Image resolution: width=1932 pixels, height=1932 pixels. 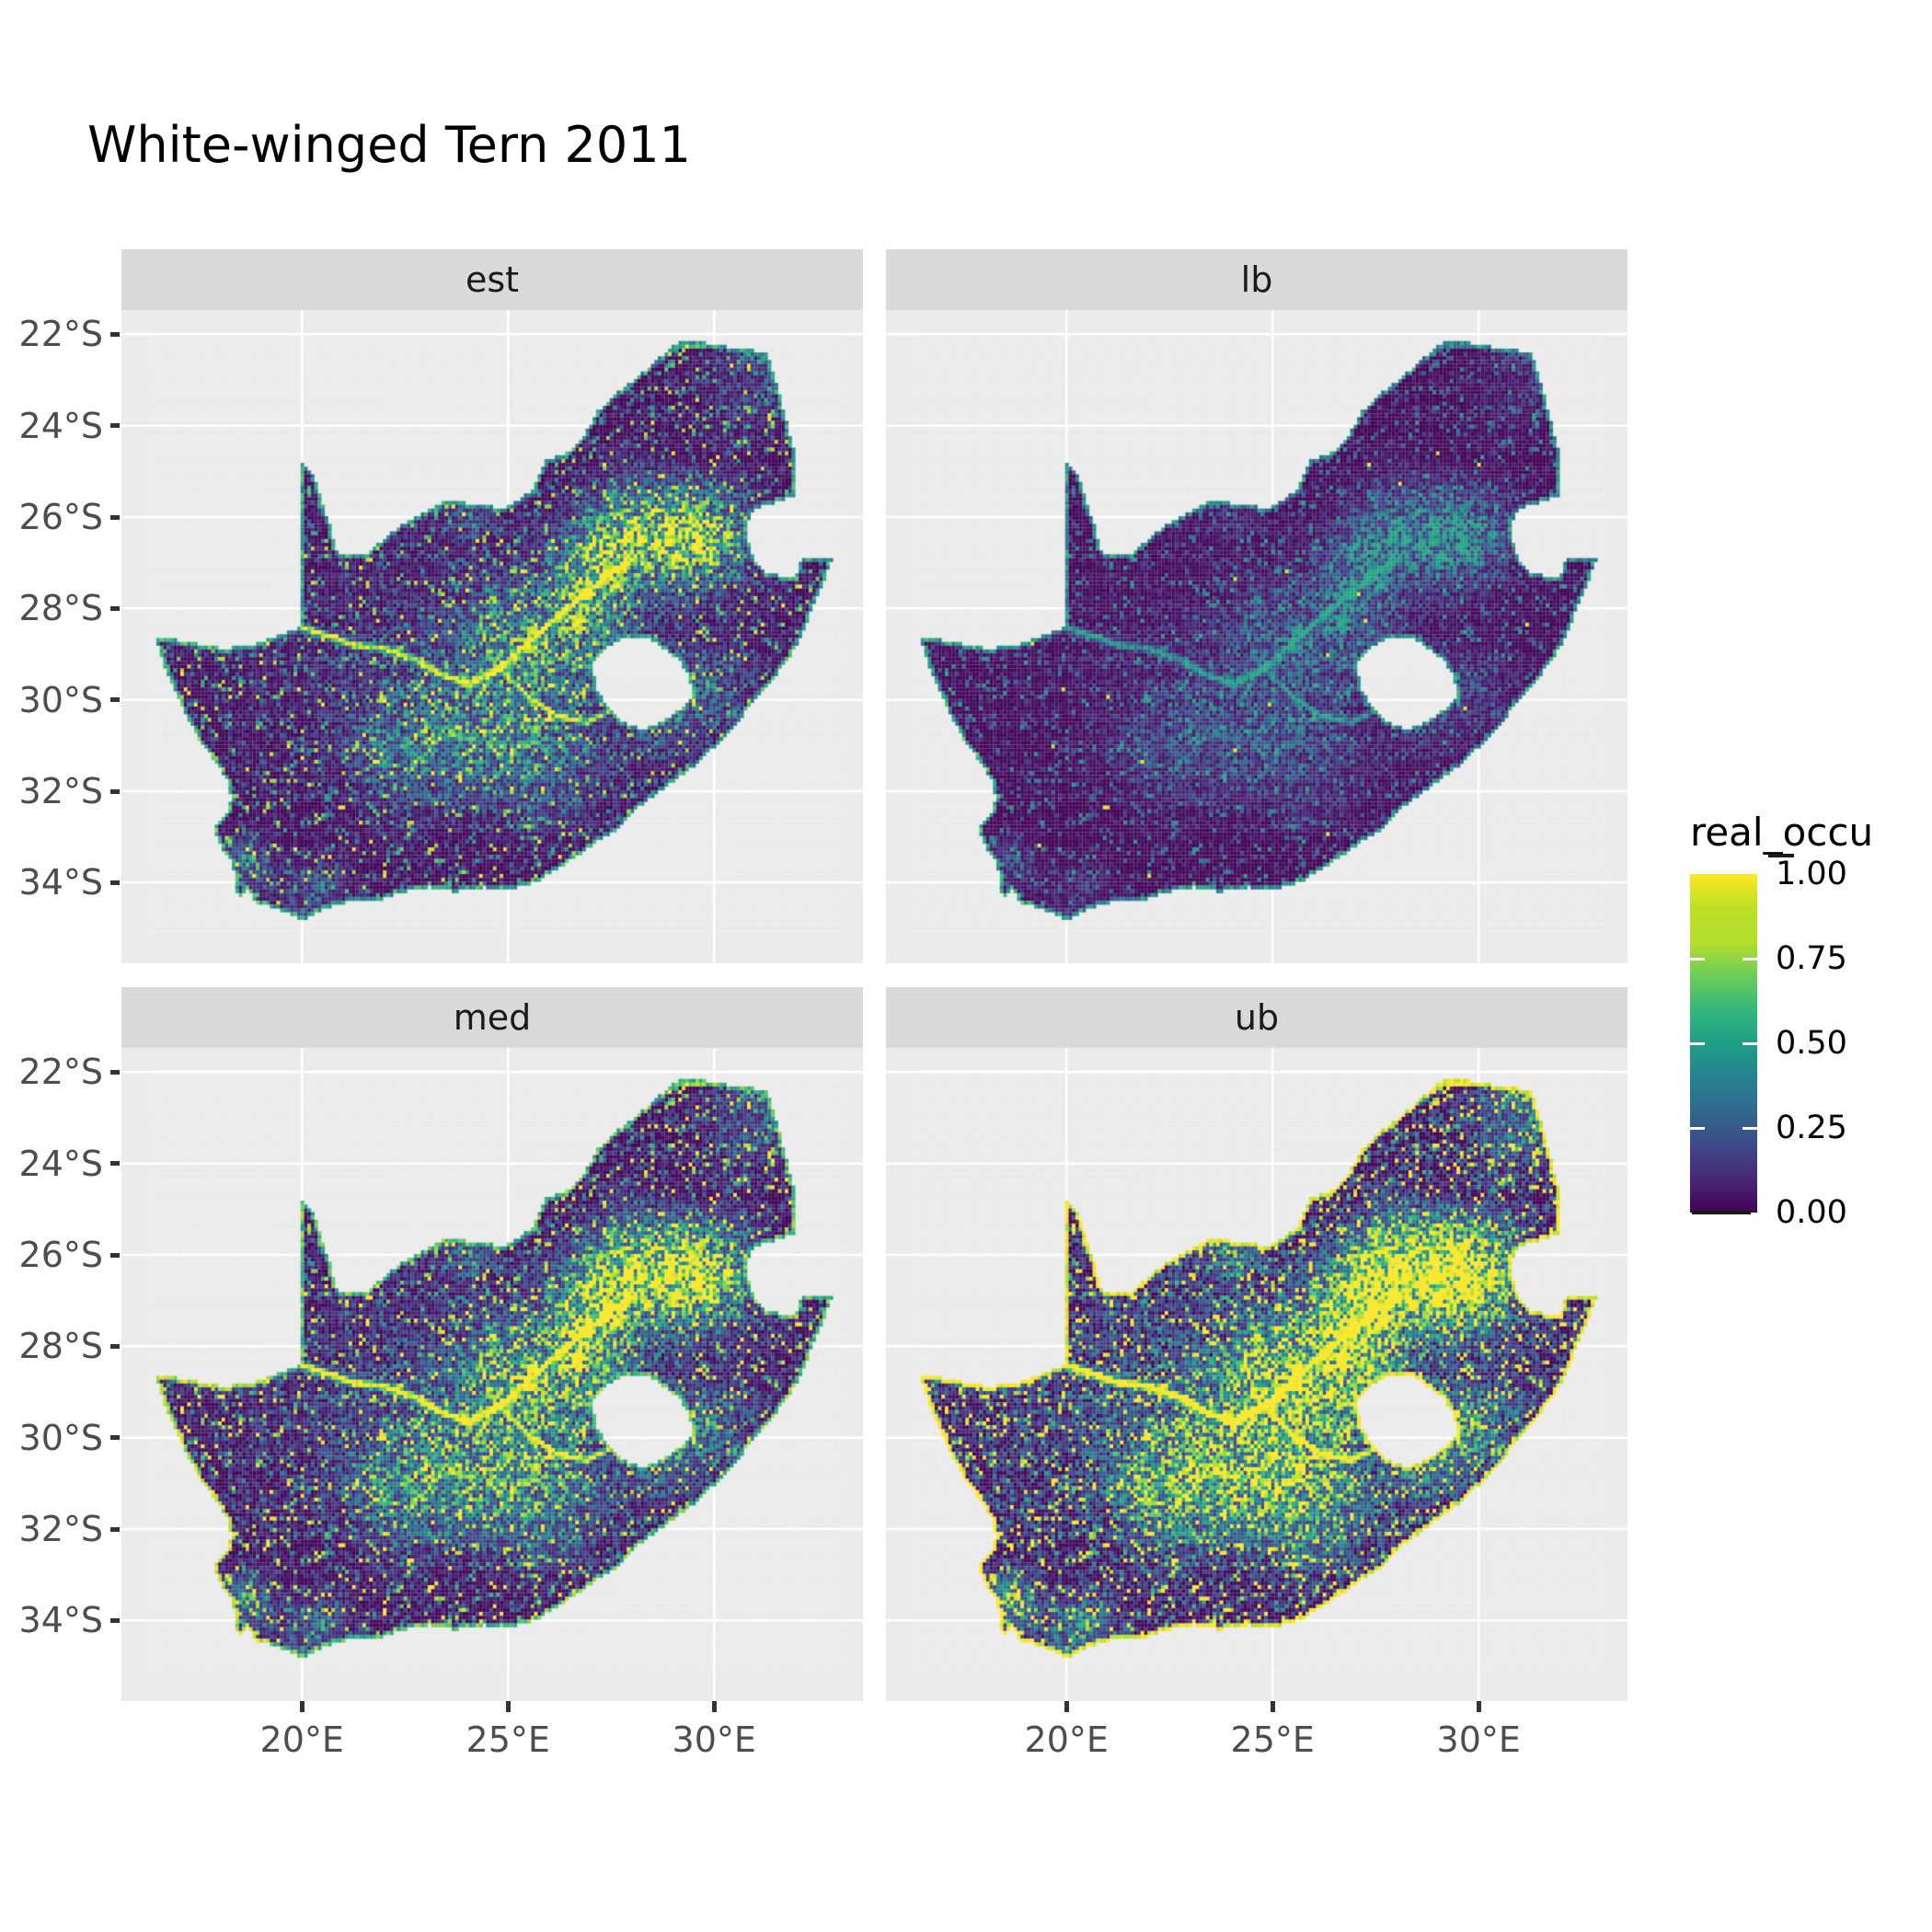 What do you see at coordinates (1811, 1043) in the screenshot?
I see `legend-tick-label: 0.50` at bounding box center [1811, 1043].